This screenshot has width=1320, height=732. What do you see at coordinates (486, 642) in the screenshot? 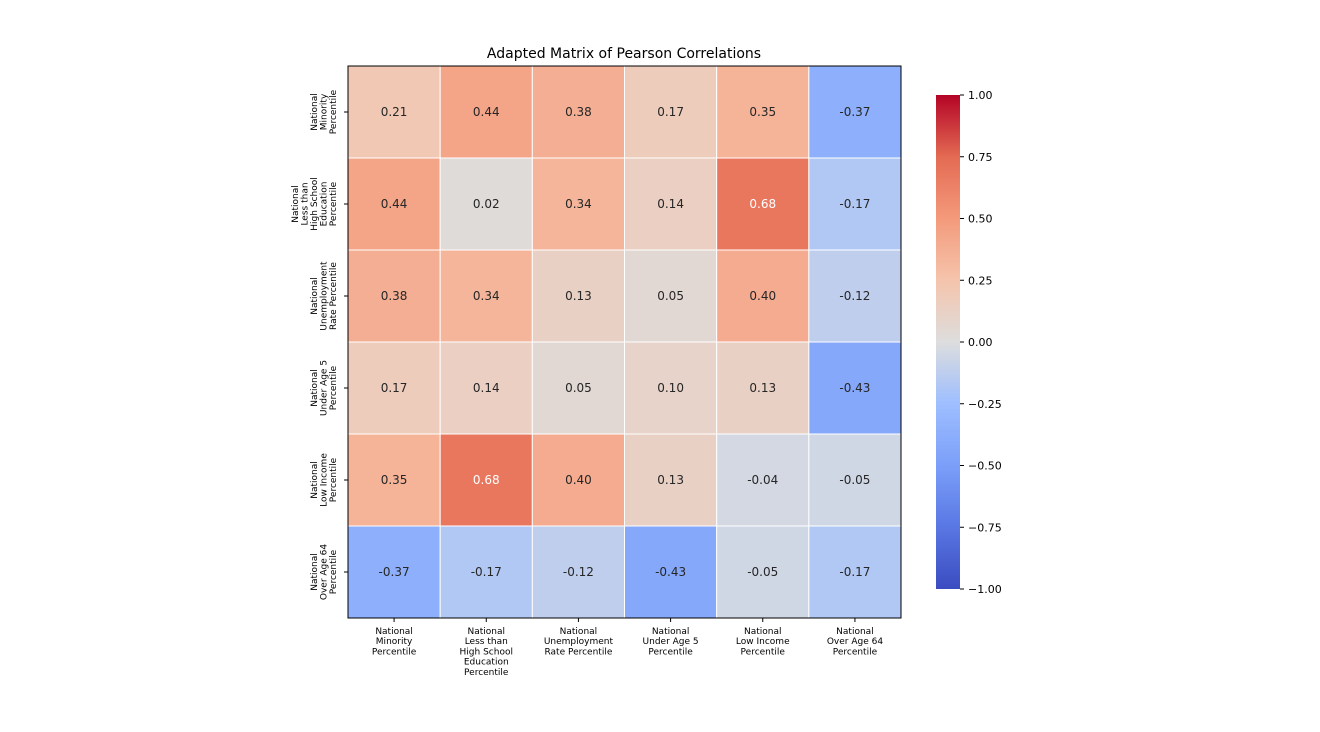
I see `column-tick-label-line: Less than` at bounding box center [486, 642].